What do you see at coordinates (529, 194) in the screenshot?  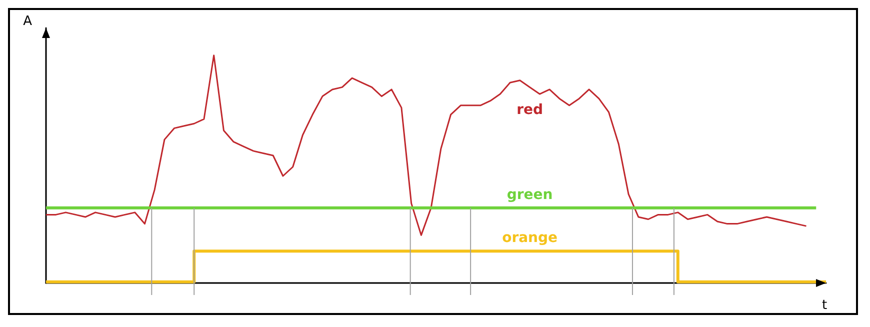 I see `series-label: green` at bounding box center [529, 194].